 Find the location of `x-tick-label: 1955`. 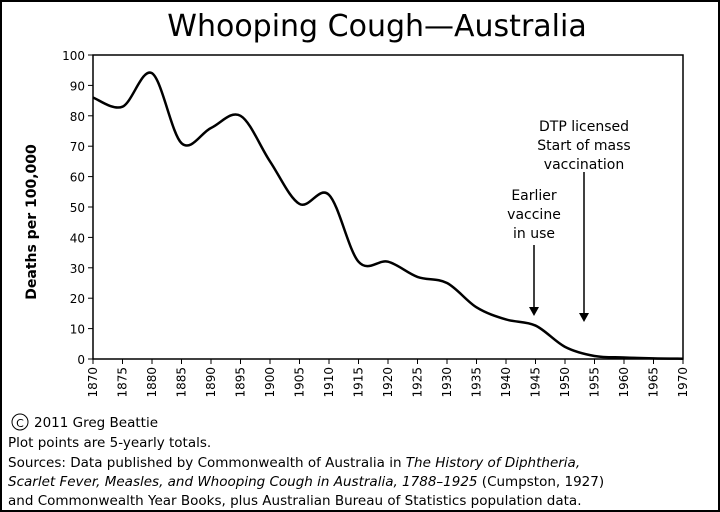

x-tick-label: 1955 is located at coordinates (595, 382).